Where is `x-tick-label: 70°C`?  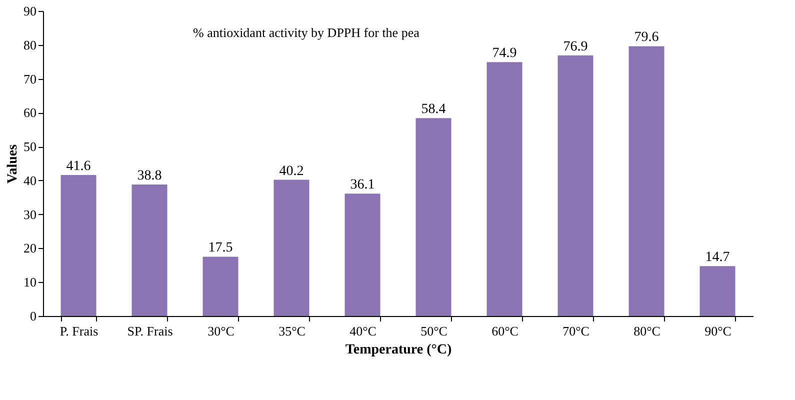
x-tick-label: 70°C is located at coordinates (576, 331).